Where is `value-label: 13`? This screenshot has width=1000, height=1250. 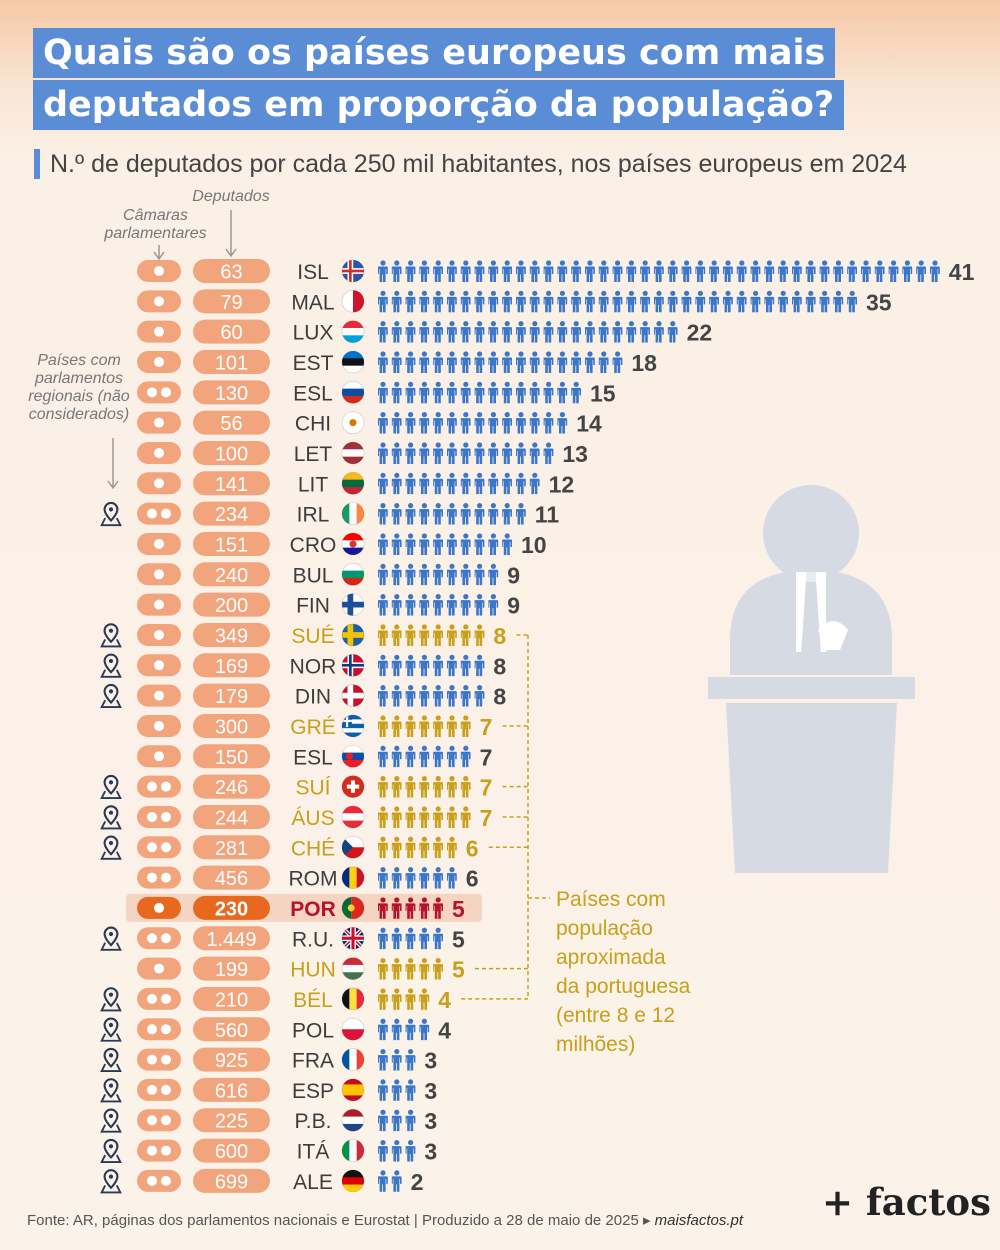 value-label: 13 is located at coordinates (575, 454).